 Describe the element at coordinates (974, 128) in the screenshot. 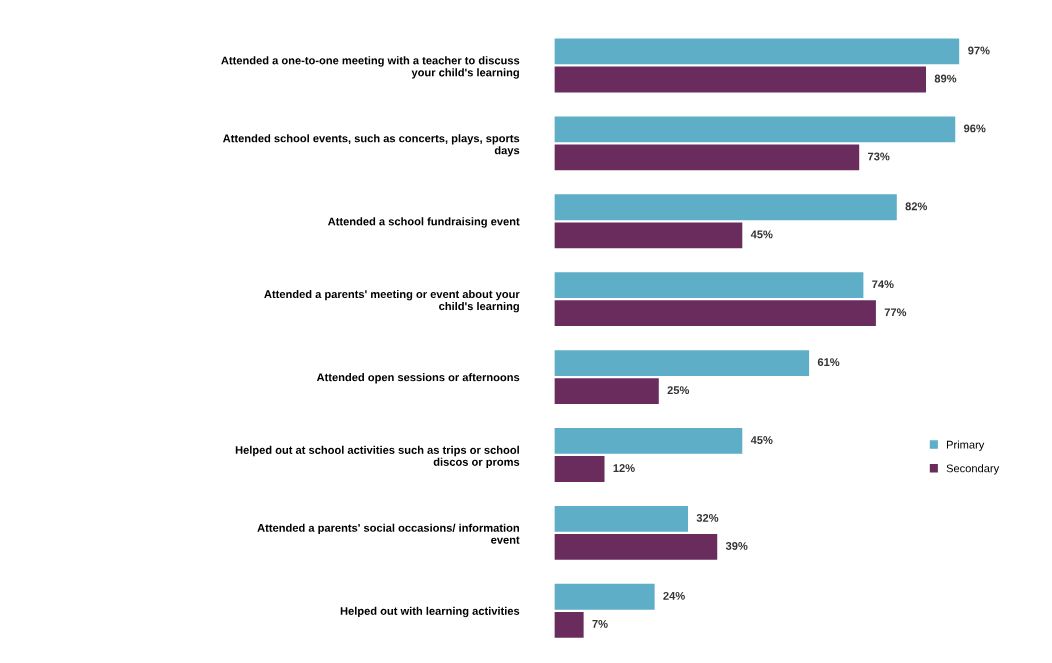

I see `data-label: 96%` at that location.